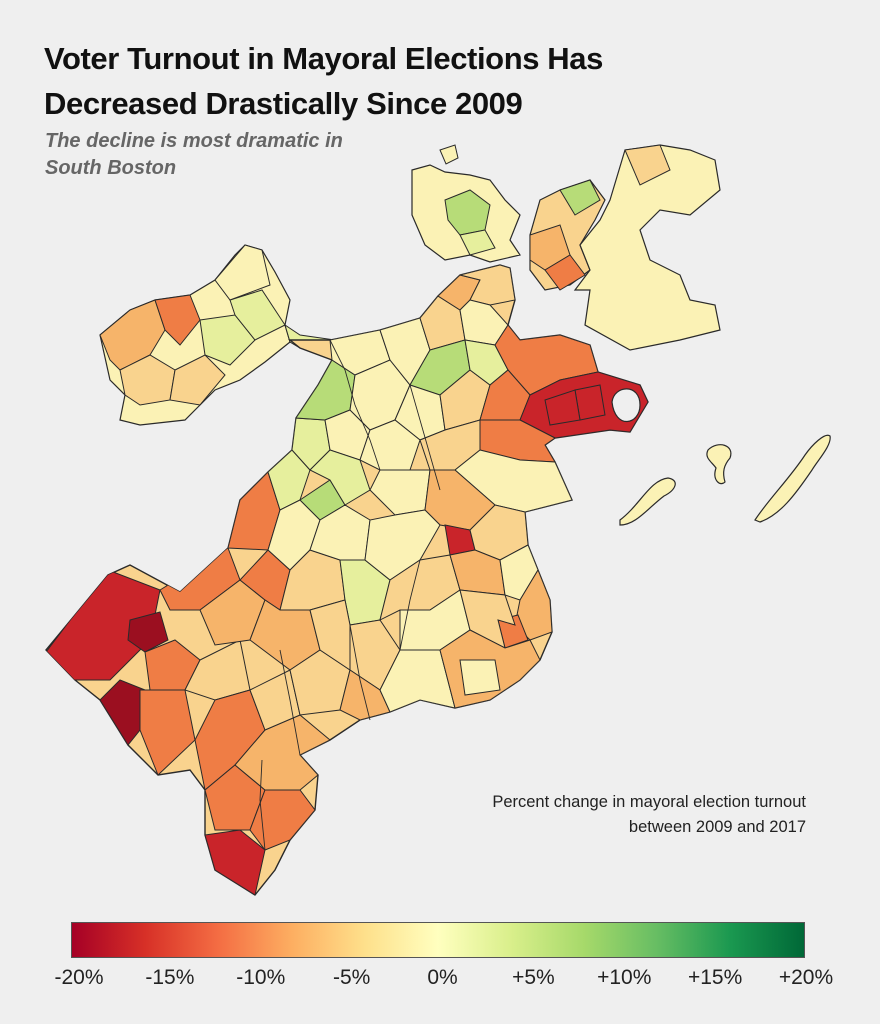  I want to click on charlestown-precinct, so click(477, 242).